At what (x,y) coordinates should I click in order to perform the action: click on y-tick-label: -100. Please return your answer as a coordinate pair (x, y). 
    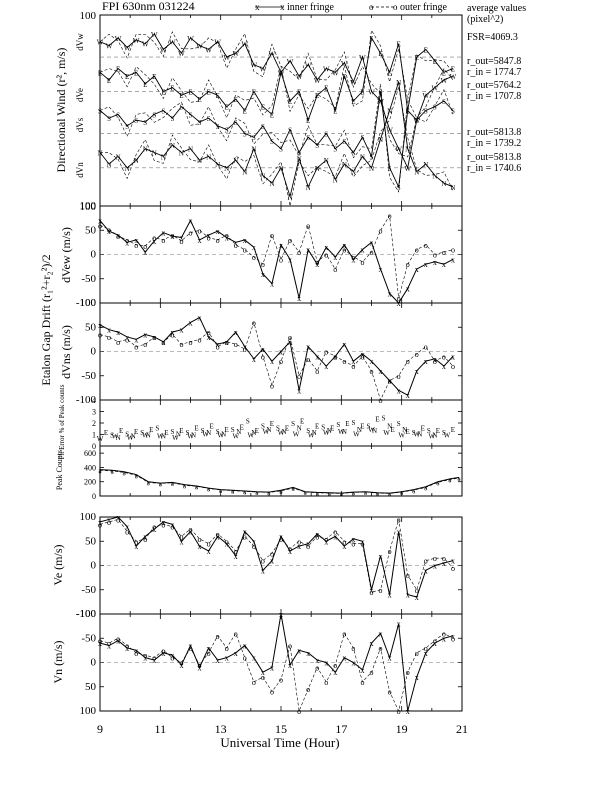
    Looking at the image, I should click on (86, 614).